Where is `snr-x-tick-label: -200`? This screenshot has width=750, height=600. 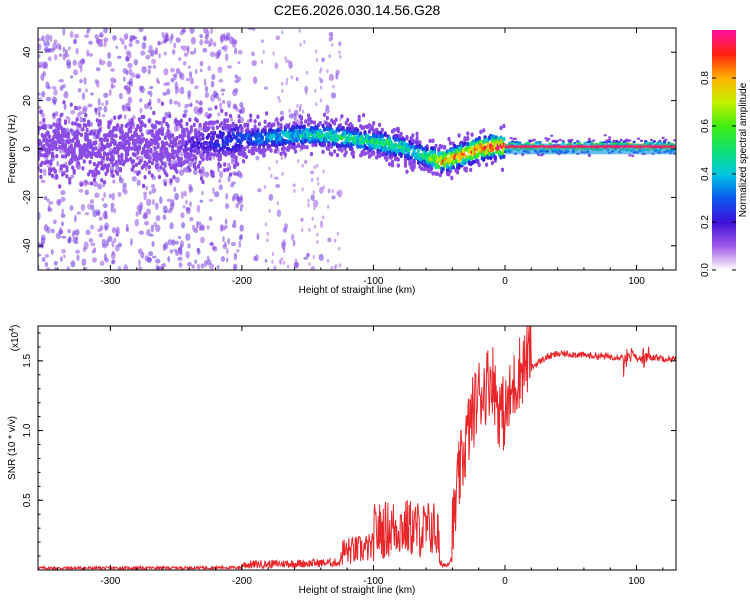 snr-x-tick-label: -200 is located at coordinates (242, 581).